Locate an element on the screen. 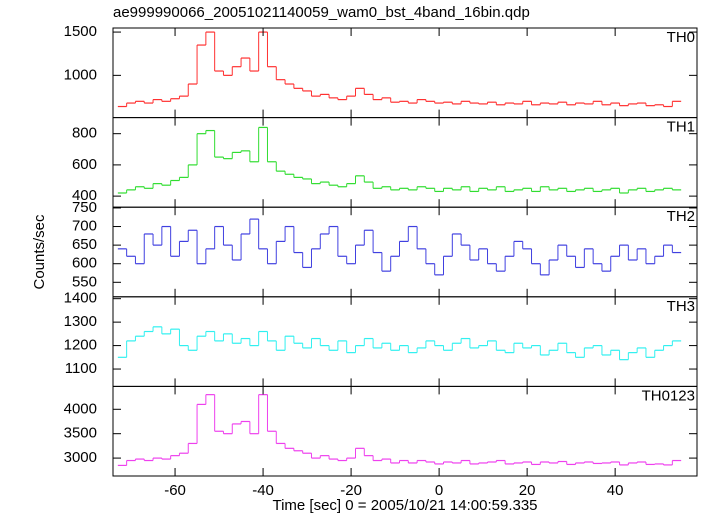 Image resolution: width=717 pixels, height=516 pixels. x-tick-label: -40 is located at coordinates (263, 490).